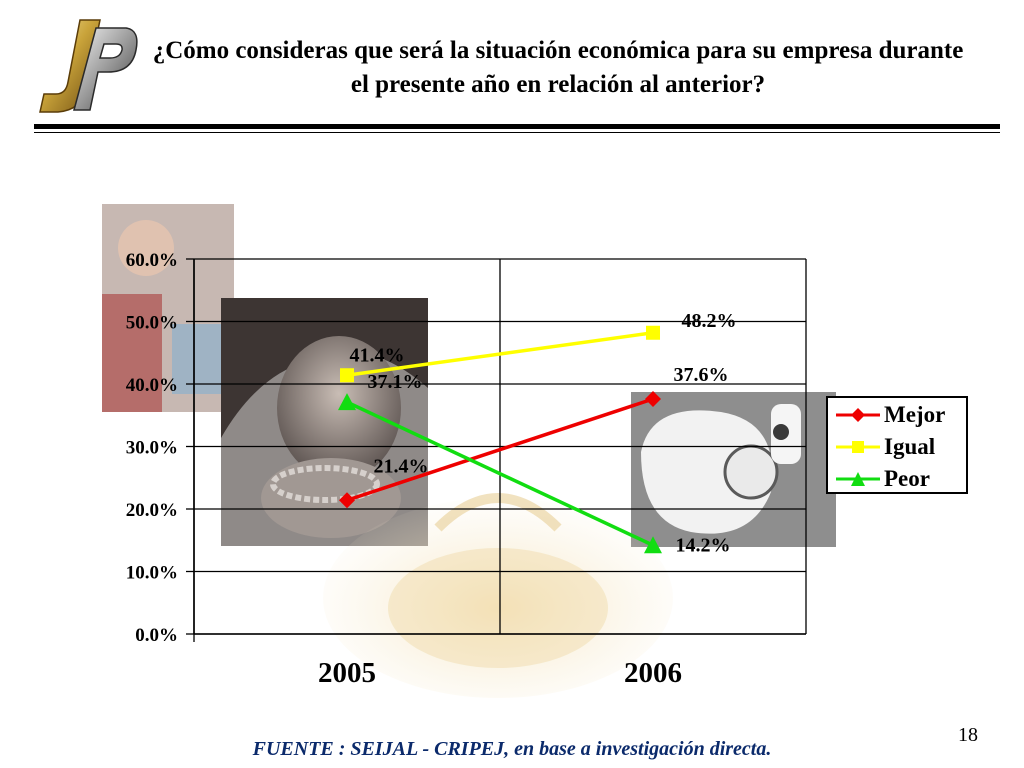  I want to click on decorative-photo-objects, so click(733, 469).